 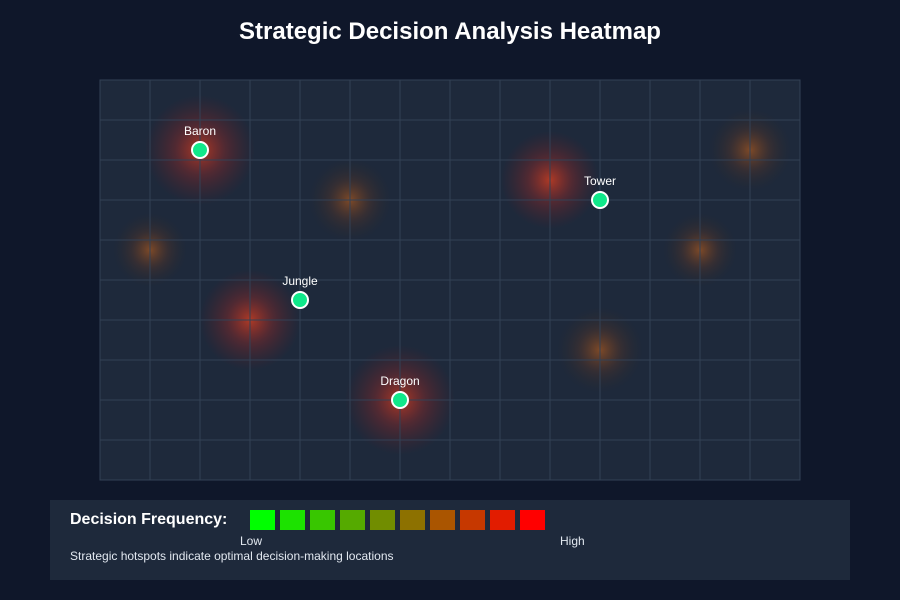 I want to click on point-marker-tower, so click(x=600, y=200).